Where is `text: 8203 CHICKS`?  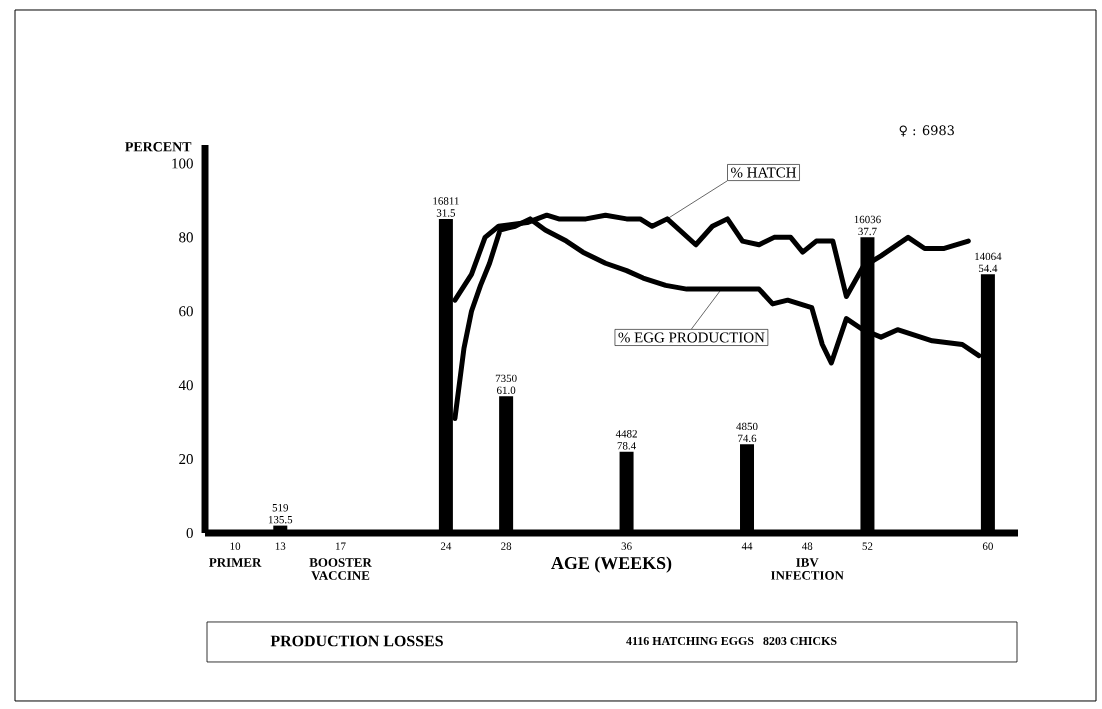 text: 8203 CHICKS is located at coordinates (800, 641).